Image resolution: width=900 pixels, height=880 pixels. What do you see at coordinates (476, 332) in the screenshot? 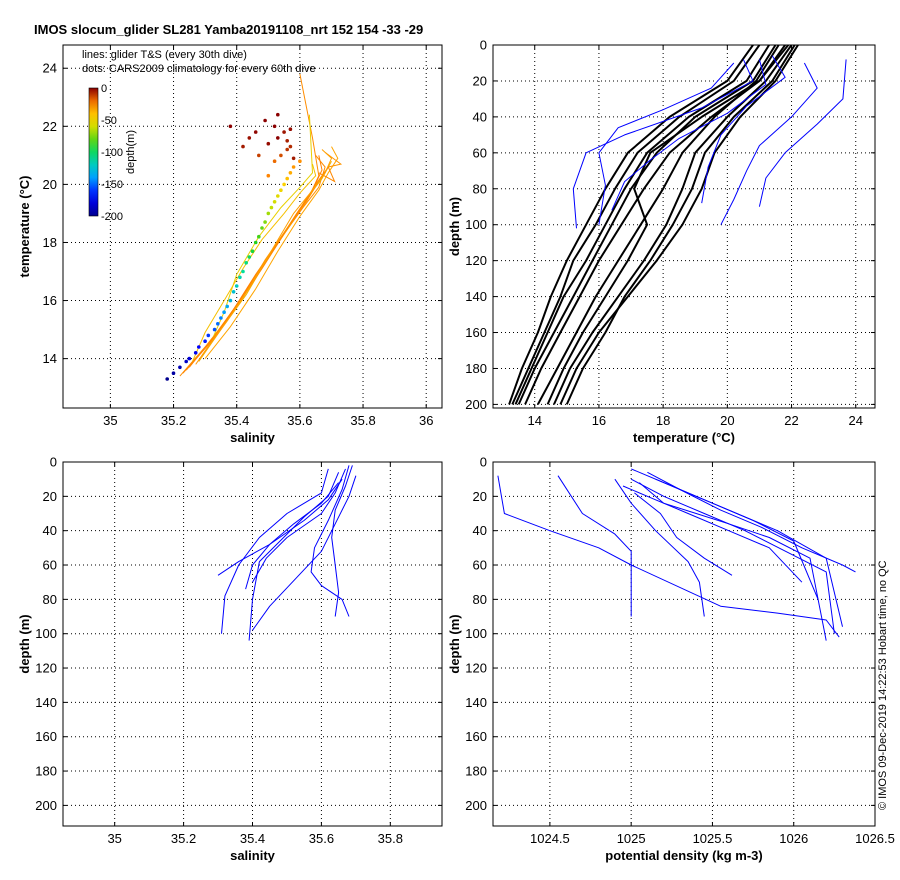
I see `y-tick-label: 160` at bounding box center [476, 332].